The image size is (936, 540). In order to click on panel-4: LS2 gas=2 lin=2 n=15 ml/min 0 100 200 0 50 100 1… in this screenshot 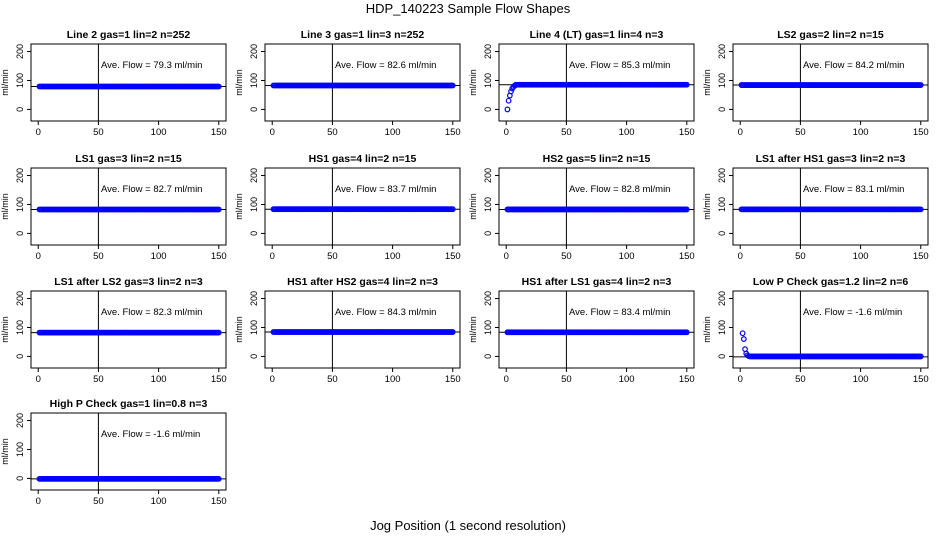, I will do `click(815, 83)`.